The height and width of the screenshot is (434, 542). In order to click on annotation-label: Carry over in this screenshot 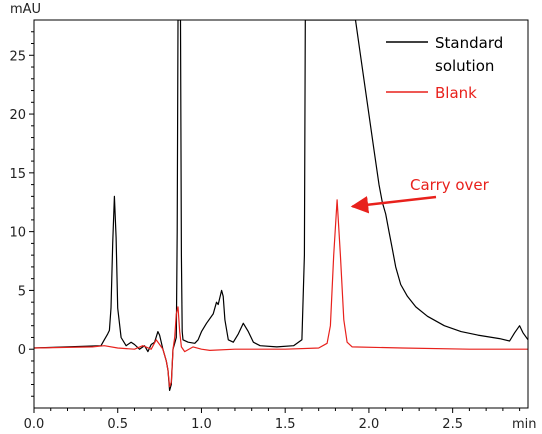, I will do `click(450, 185)`.